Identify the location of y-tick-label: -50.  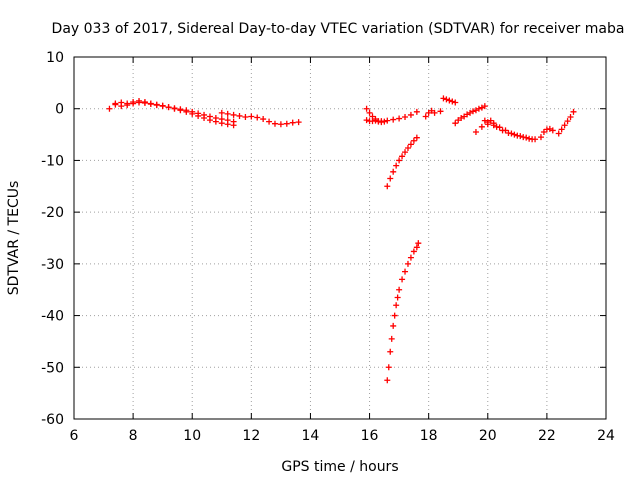
(52, 368).